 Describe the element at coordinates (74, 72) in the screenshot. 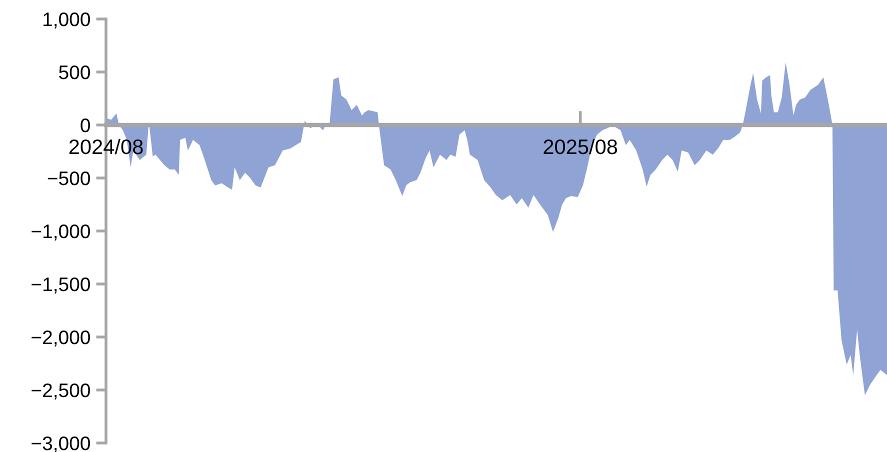

I see `y-tick-label: 500` at that location.